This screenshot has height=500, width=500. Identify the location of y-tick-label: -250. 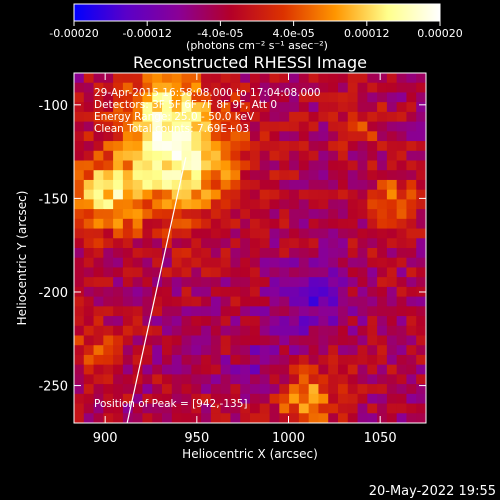
(53, 387).